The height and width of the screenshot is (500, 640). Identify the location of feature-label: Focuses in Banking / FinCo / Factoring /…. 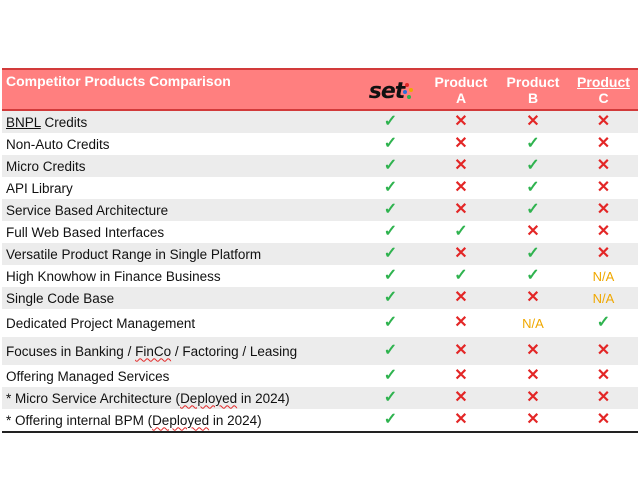
(152, 351).